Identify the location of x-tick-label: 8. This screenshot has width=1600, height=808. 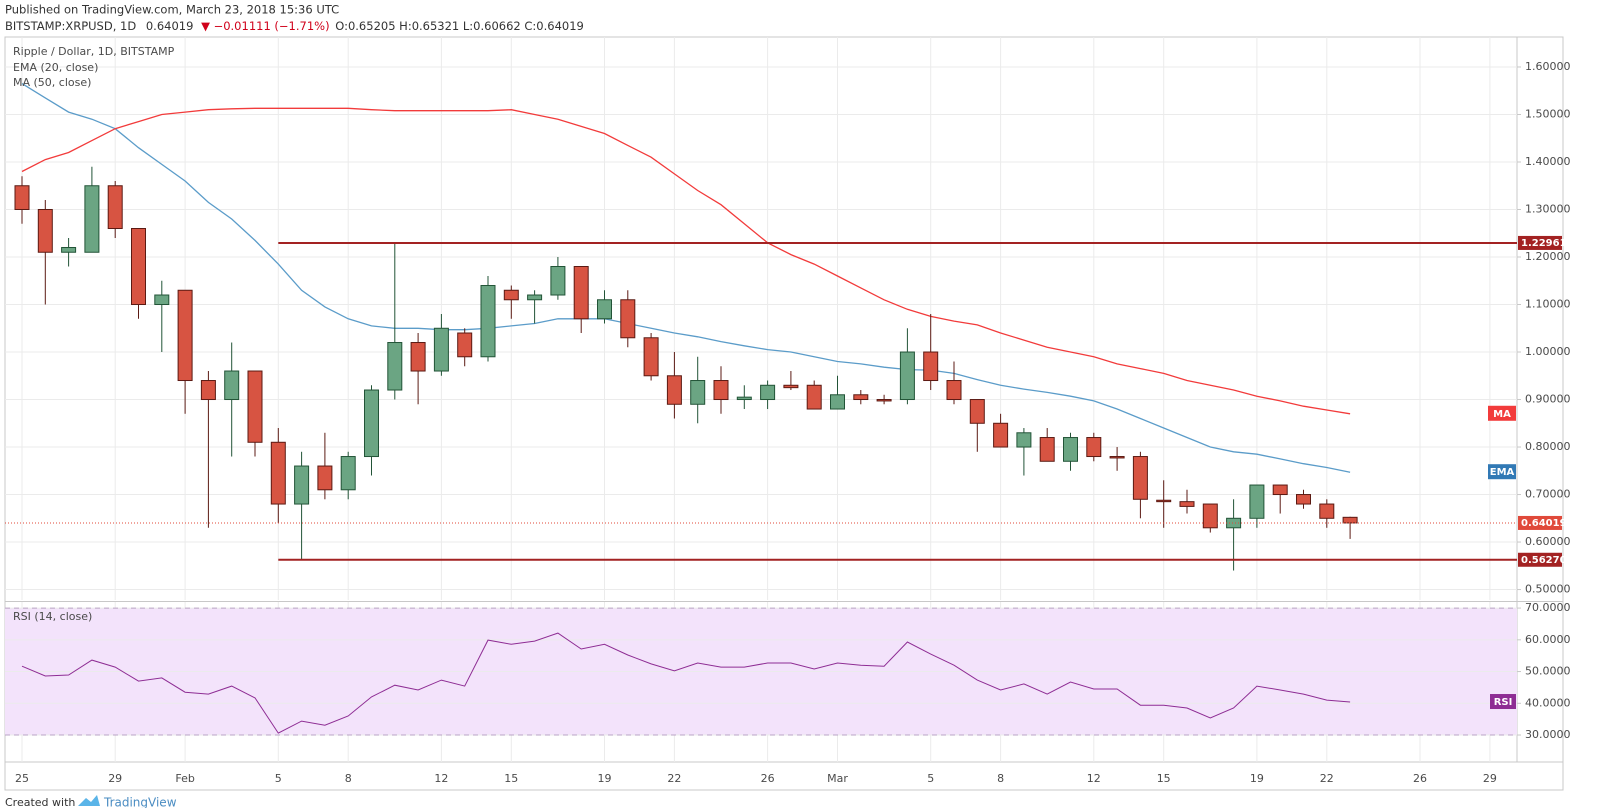
(1000, 778).